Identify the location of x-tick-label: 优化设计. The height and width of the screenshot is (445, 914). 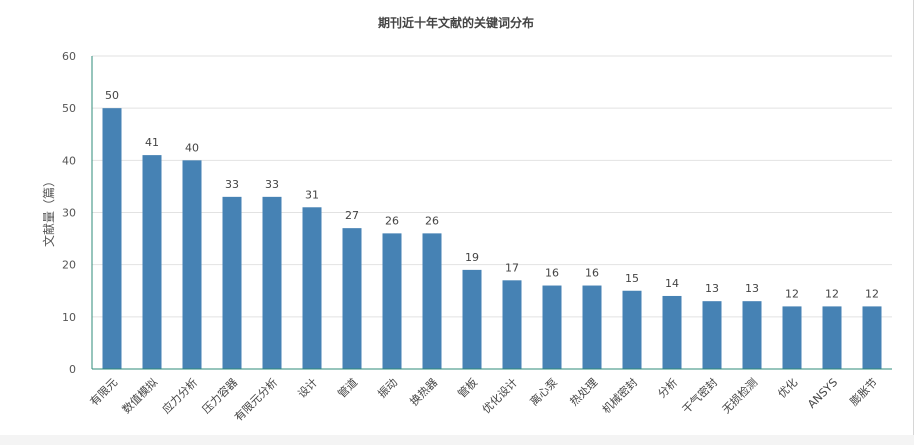
(499, 395).